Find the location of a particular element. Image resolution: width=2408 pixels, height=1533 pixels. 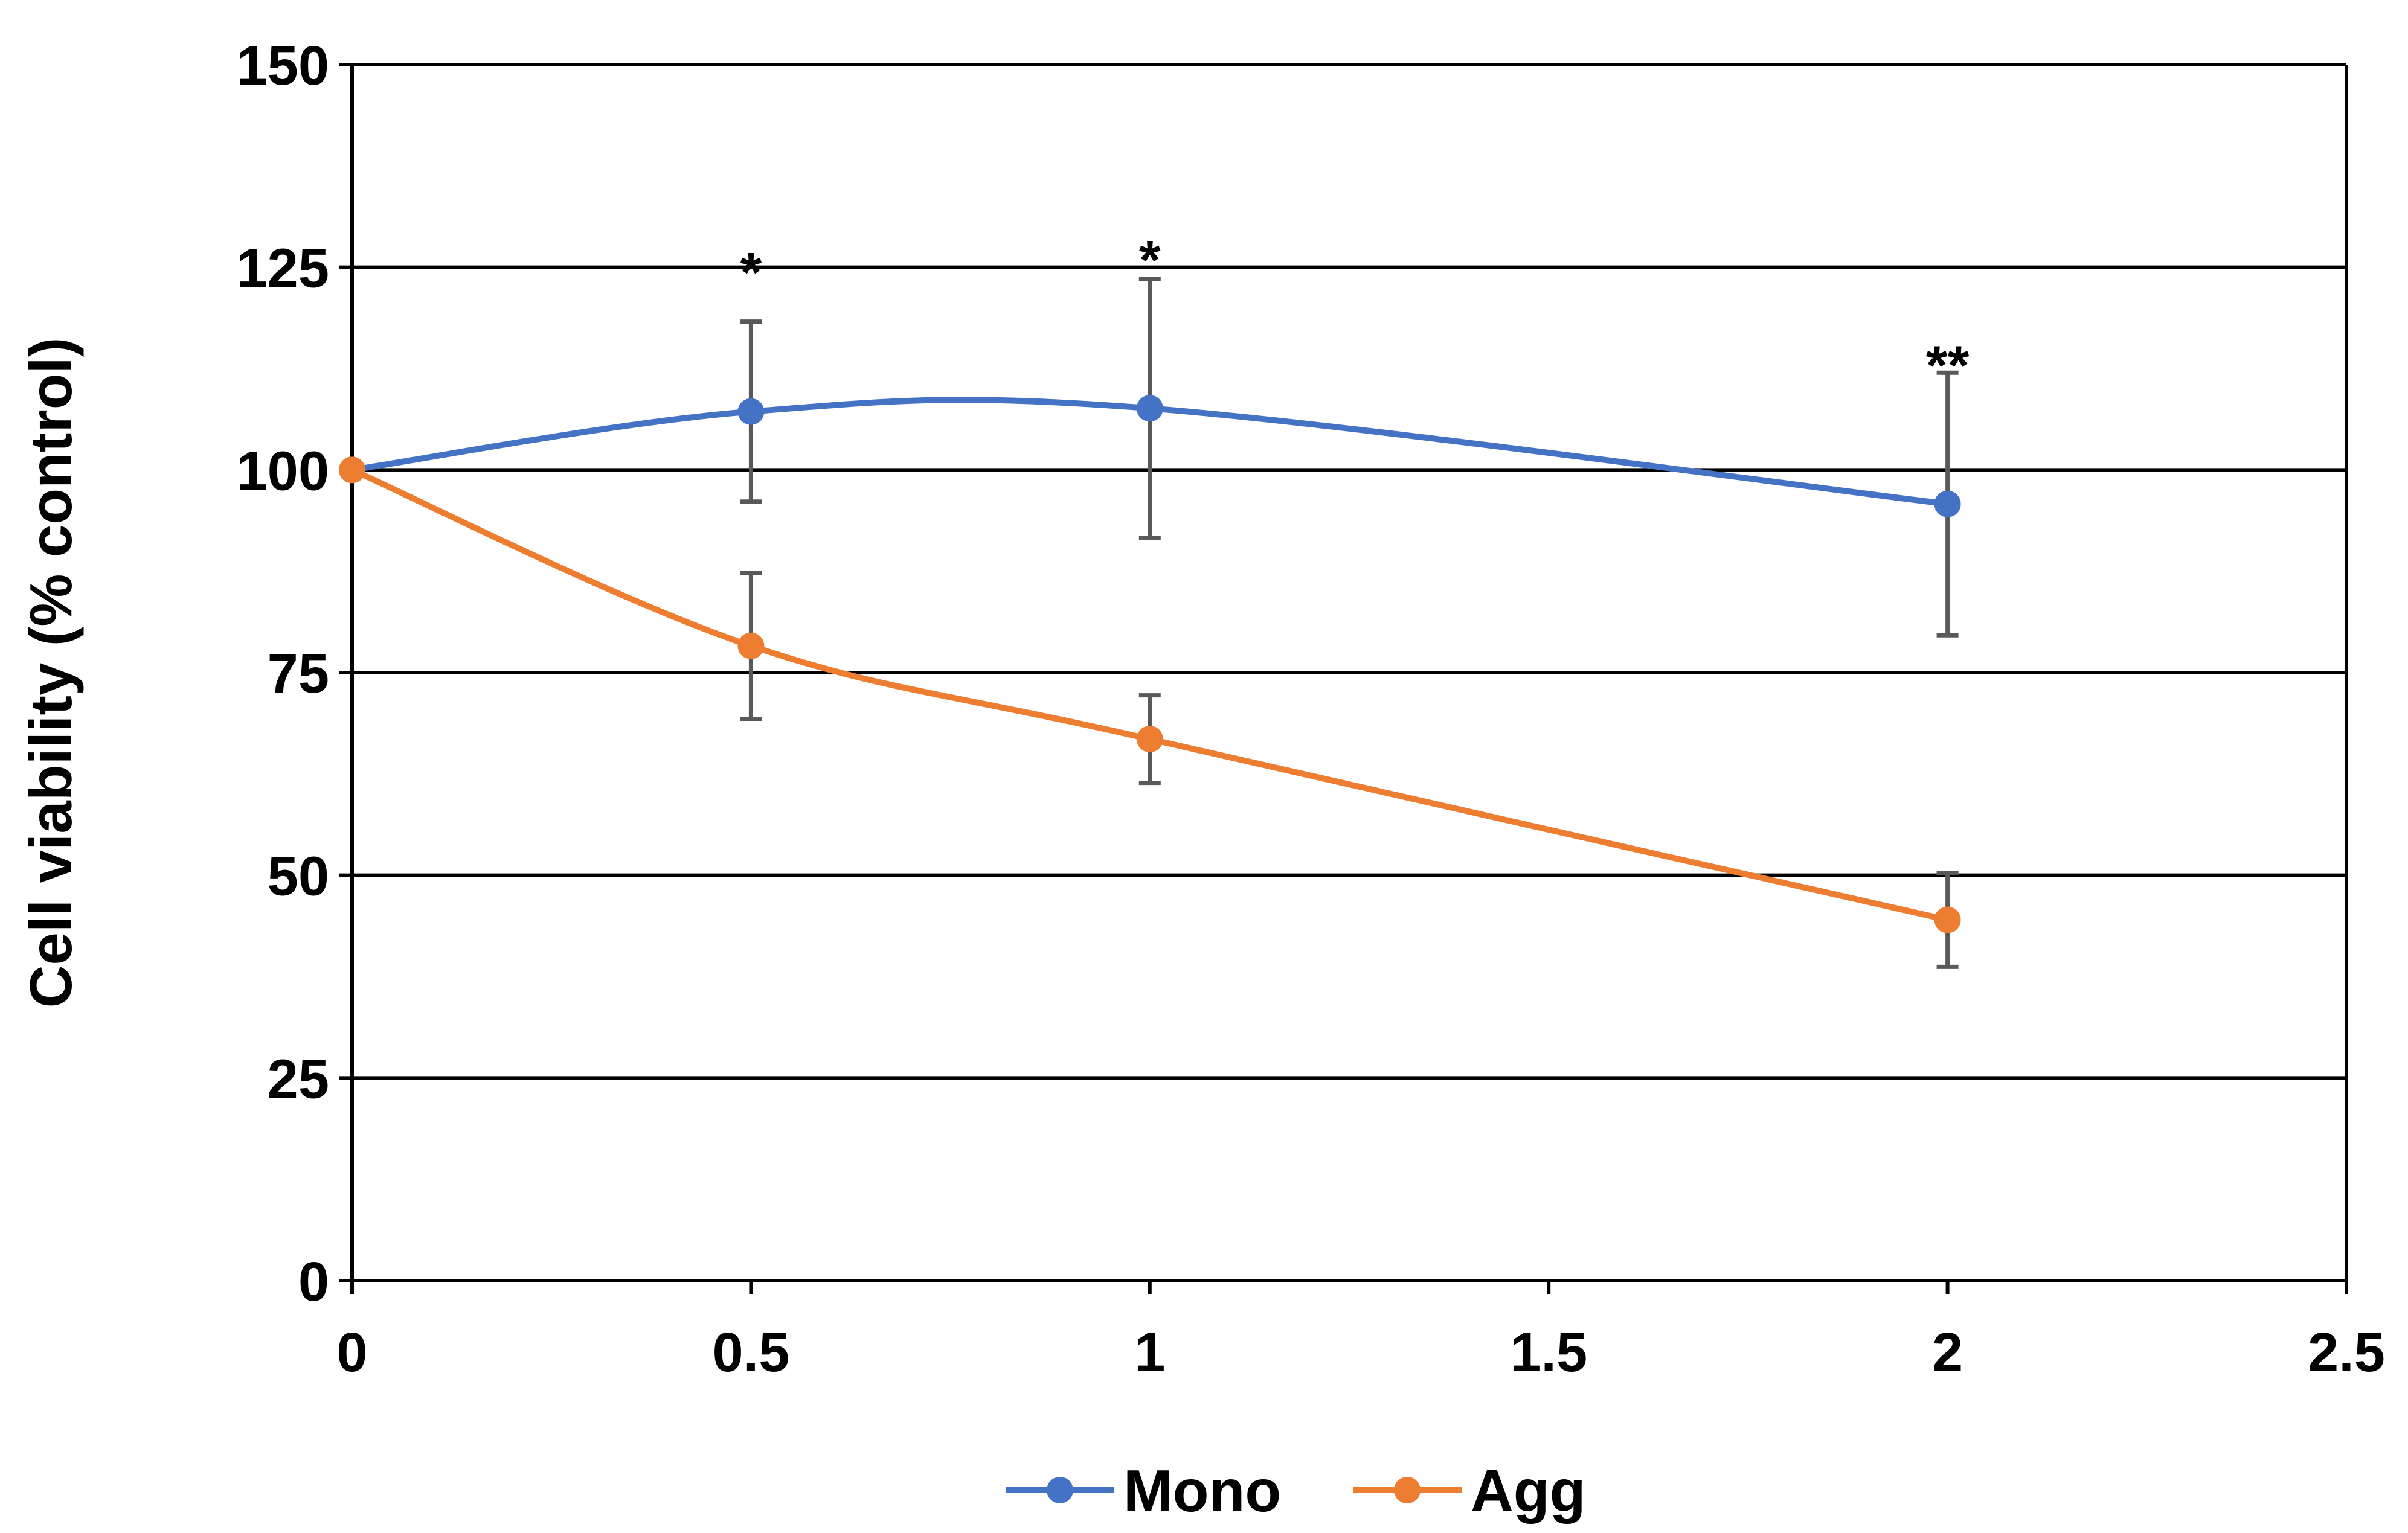

x-tick-label: 0 is located at coordinates (352, 1352).